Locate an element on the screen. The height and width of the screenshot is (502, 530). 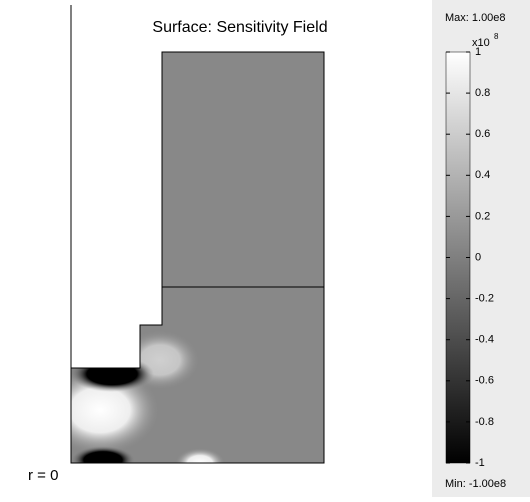
tick-label: 1 is located at coordinates (478, 52).